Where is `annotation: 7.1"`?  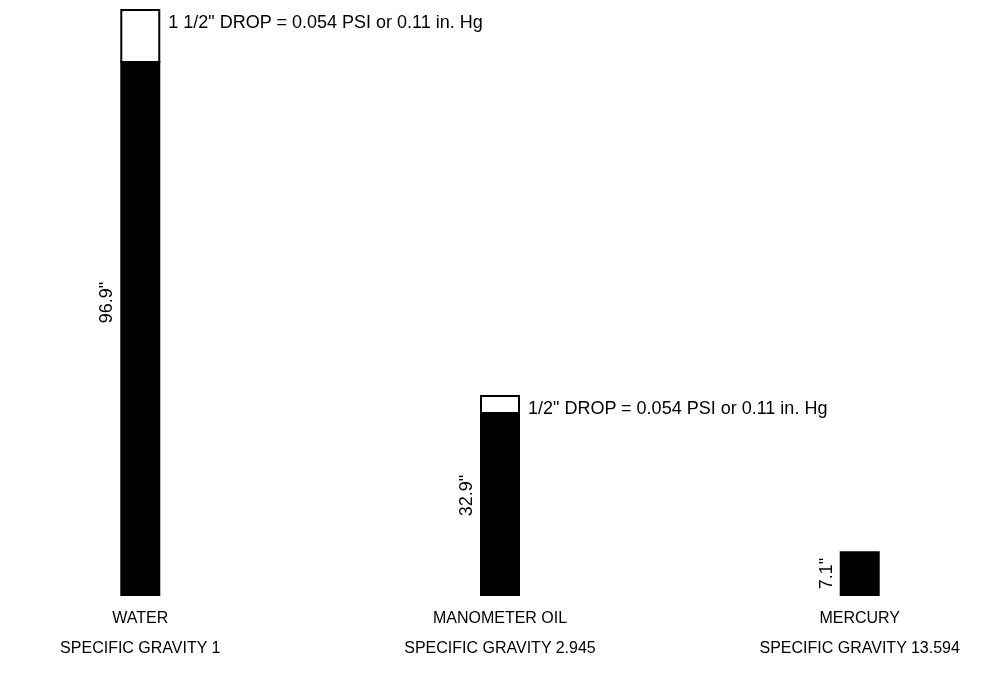
annotation: 7.1" is located at coordinates (825, 573).